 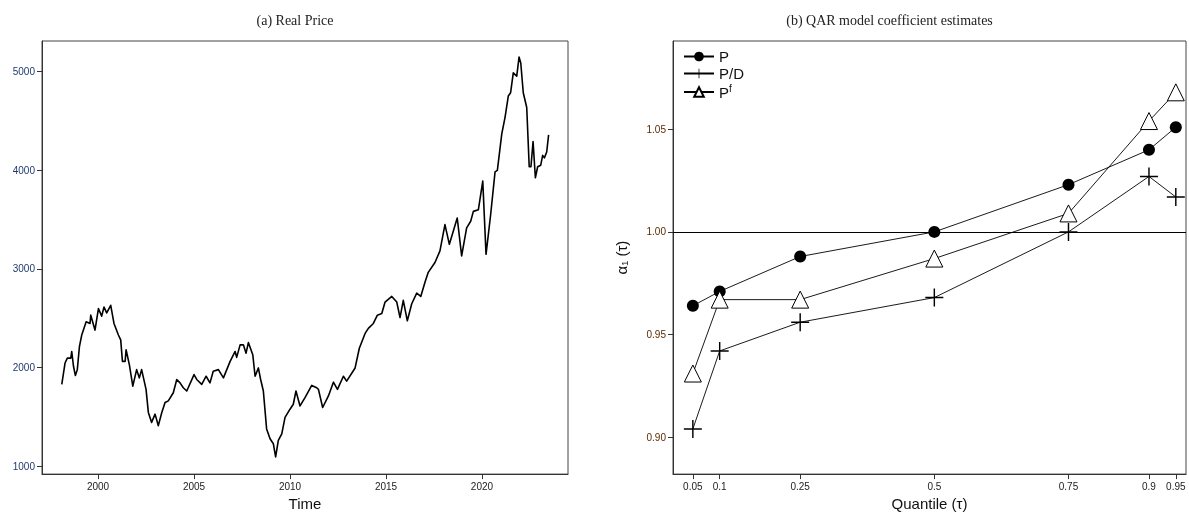 What do you see at coordinates (656, 232) in the screenshot?
I see `y-tick-label: 1.00` at bounding box center [656, 232].